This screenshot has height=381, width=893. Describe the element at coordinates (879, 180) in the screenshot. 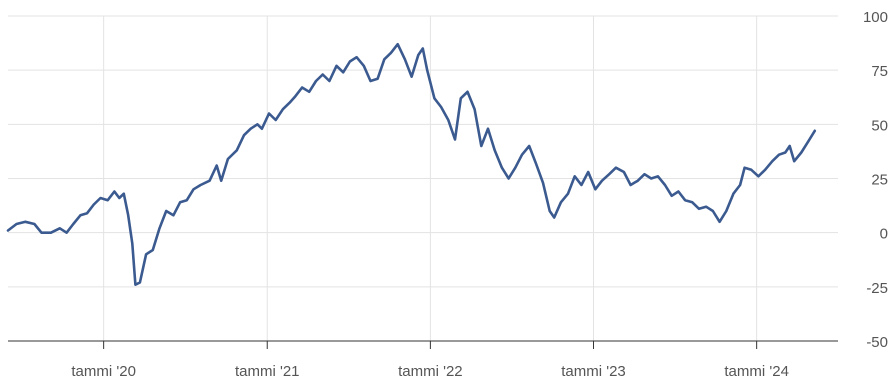

I see `y-tick-label: 25` at that location.